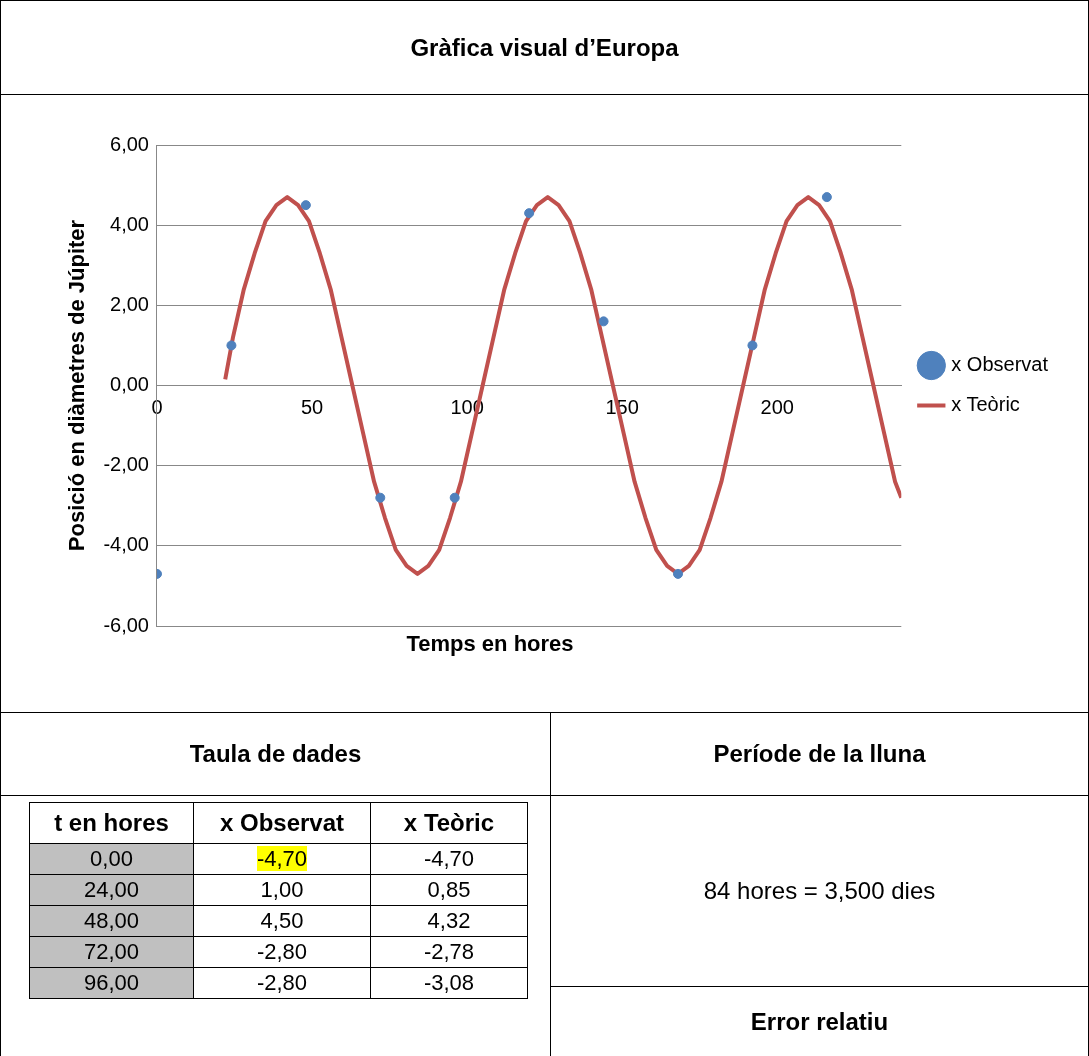  What do you see at coordinates (111, 890) in the screenshot?
I see `text: 24,00` at bounding box center [111, 890].